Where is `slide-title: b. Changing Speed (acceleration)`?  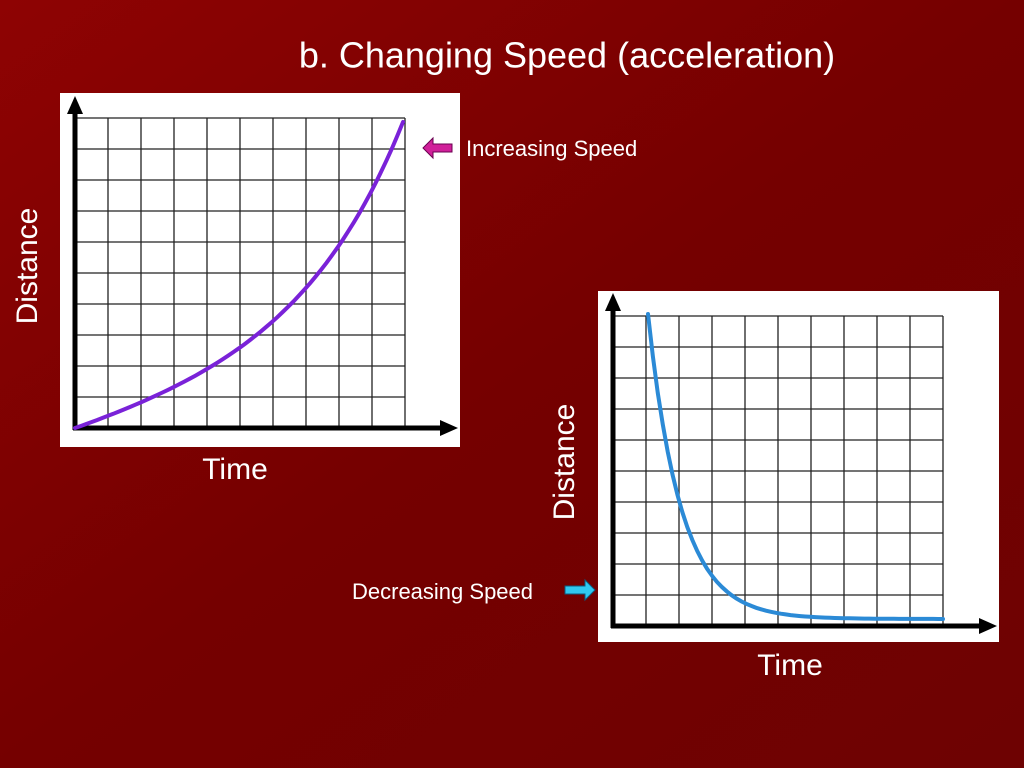 slide-title: b. Changing Speed (acceleration) is located at coordinates (567, 55).